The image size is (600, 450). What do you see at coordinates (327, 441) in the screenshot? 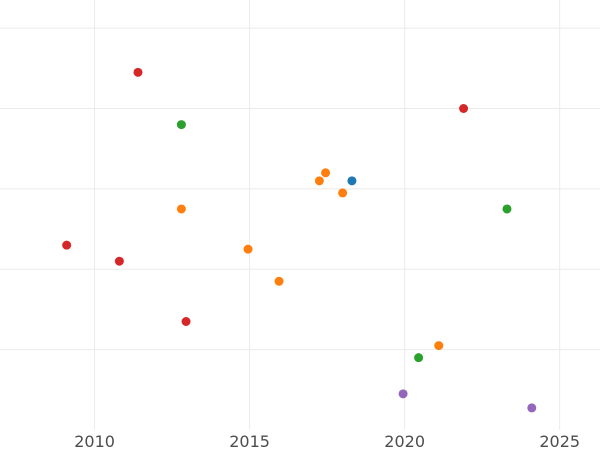
I see `x-axis-ticks: 2010 2015 2020 2025` at bounding box center [327, 441].